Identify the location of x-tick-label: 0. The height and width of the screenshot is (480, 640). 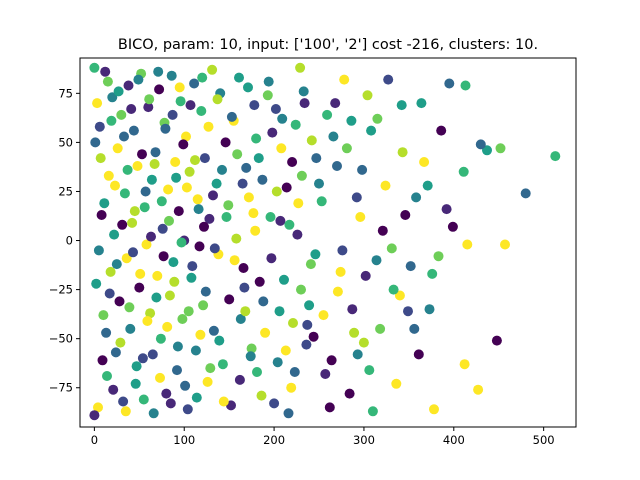
(94, 440).